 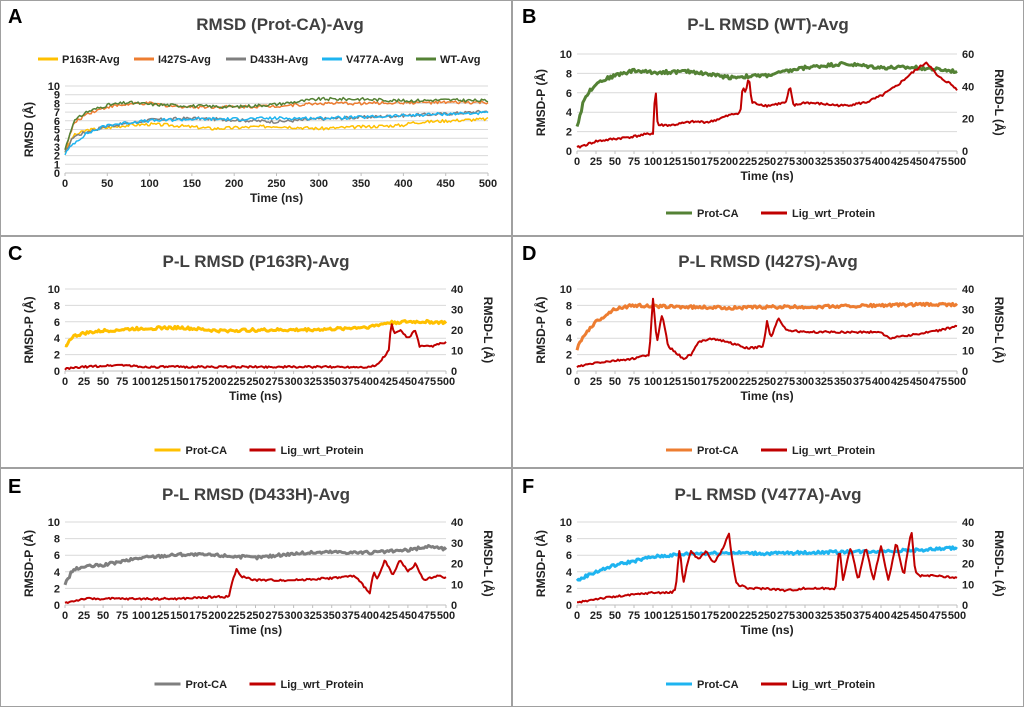 I want to click on x-tick-label: 75, so click(x=122, y=382).